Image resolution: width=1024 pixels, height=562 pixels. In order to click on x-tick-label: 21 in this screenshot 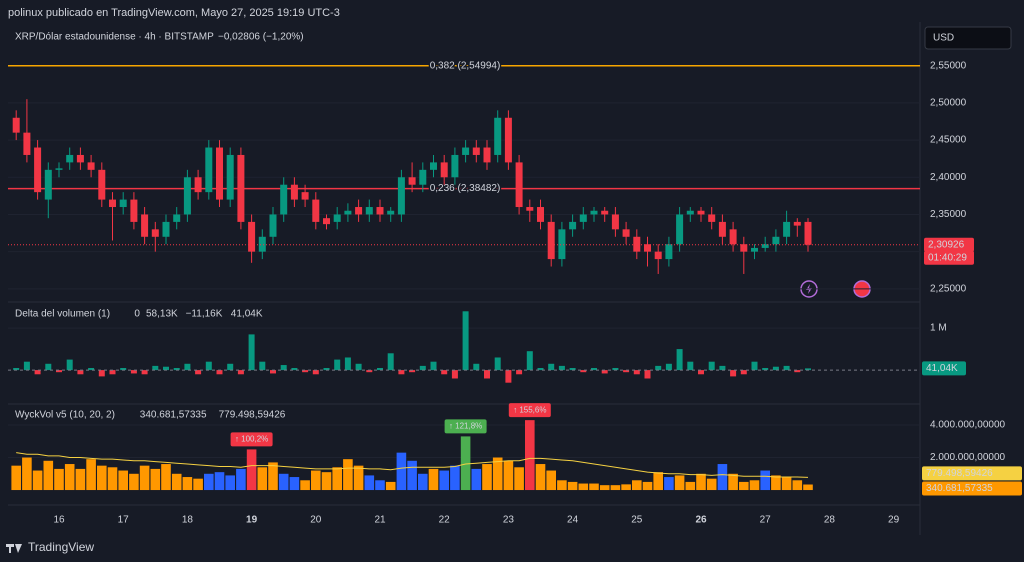, I will do `click(380, 520)`.